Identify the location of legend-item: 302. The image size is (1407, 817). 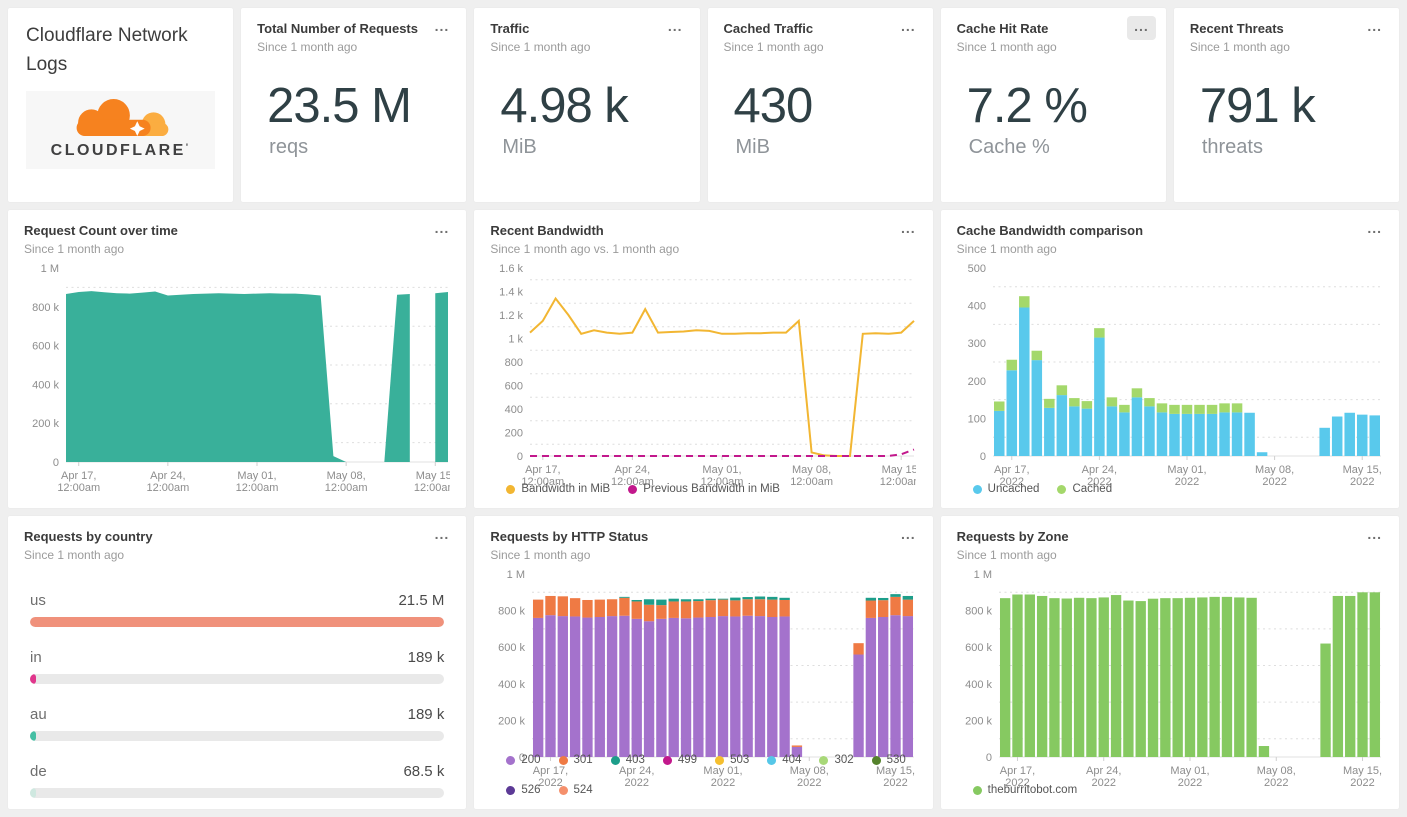
(836, 760).